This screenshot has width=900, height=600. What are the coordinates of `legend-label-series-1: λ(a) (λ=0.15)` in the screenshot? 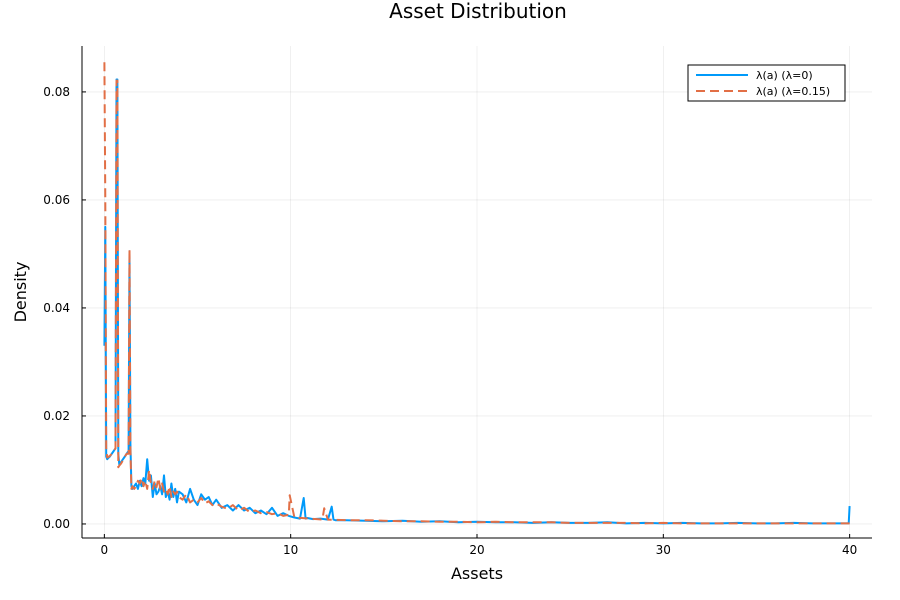 It's located at (793, 91).